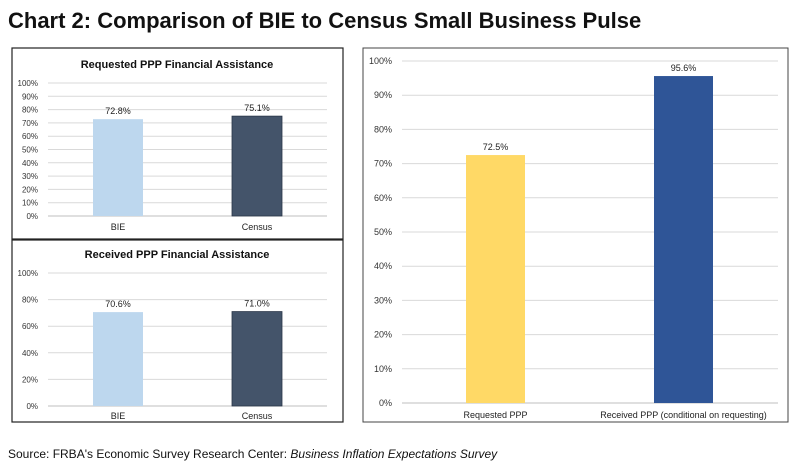 The image size is (800, 470). What do you see at coordinates (177, 255) in the screenshot?
I see `chart-title-received: Received PPP Financial Assistance` at bounding box center [177, 255].